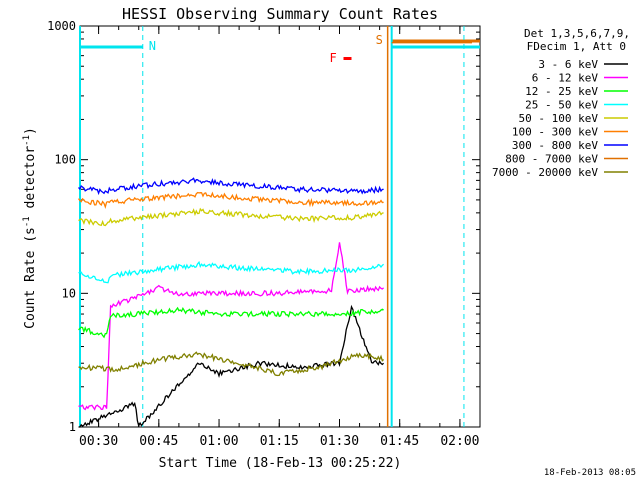 This screenshot has height=480, width=640. What do you see at coordinates (279, 441) in the screenshot?
I see `x-tick-label: 01:15` at bounding box center [279, 441].